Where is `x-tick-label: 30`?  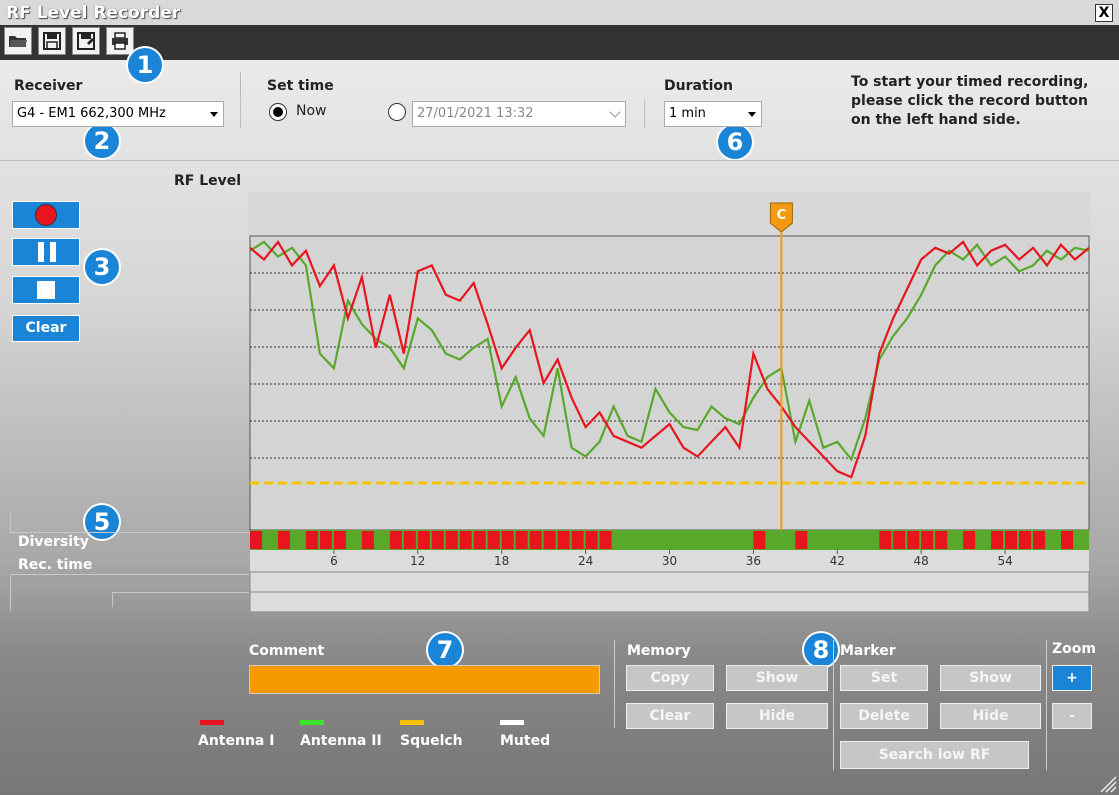 x-tick-label: 30 is located at coordinates (669, 561).